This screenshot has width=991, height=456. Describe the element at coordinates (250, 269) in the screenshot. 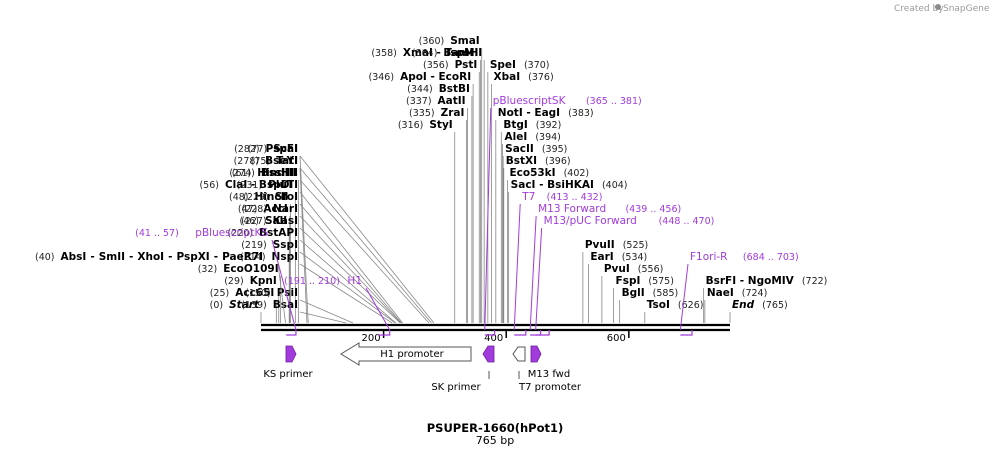

I see `site-ecoo109i: EcoO109I` at that location.